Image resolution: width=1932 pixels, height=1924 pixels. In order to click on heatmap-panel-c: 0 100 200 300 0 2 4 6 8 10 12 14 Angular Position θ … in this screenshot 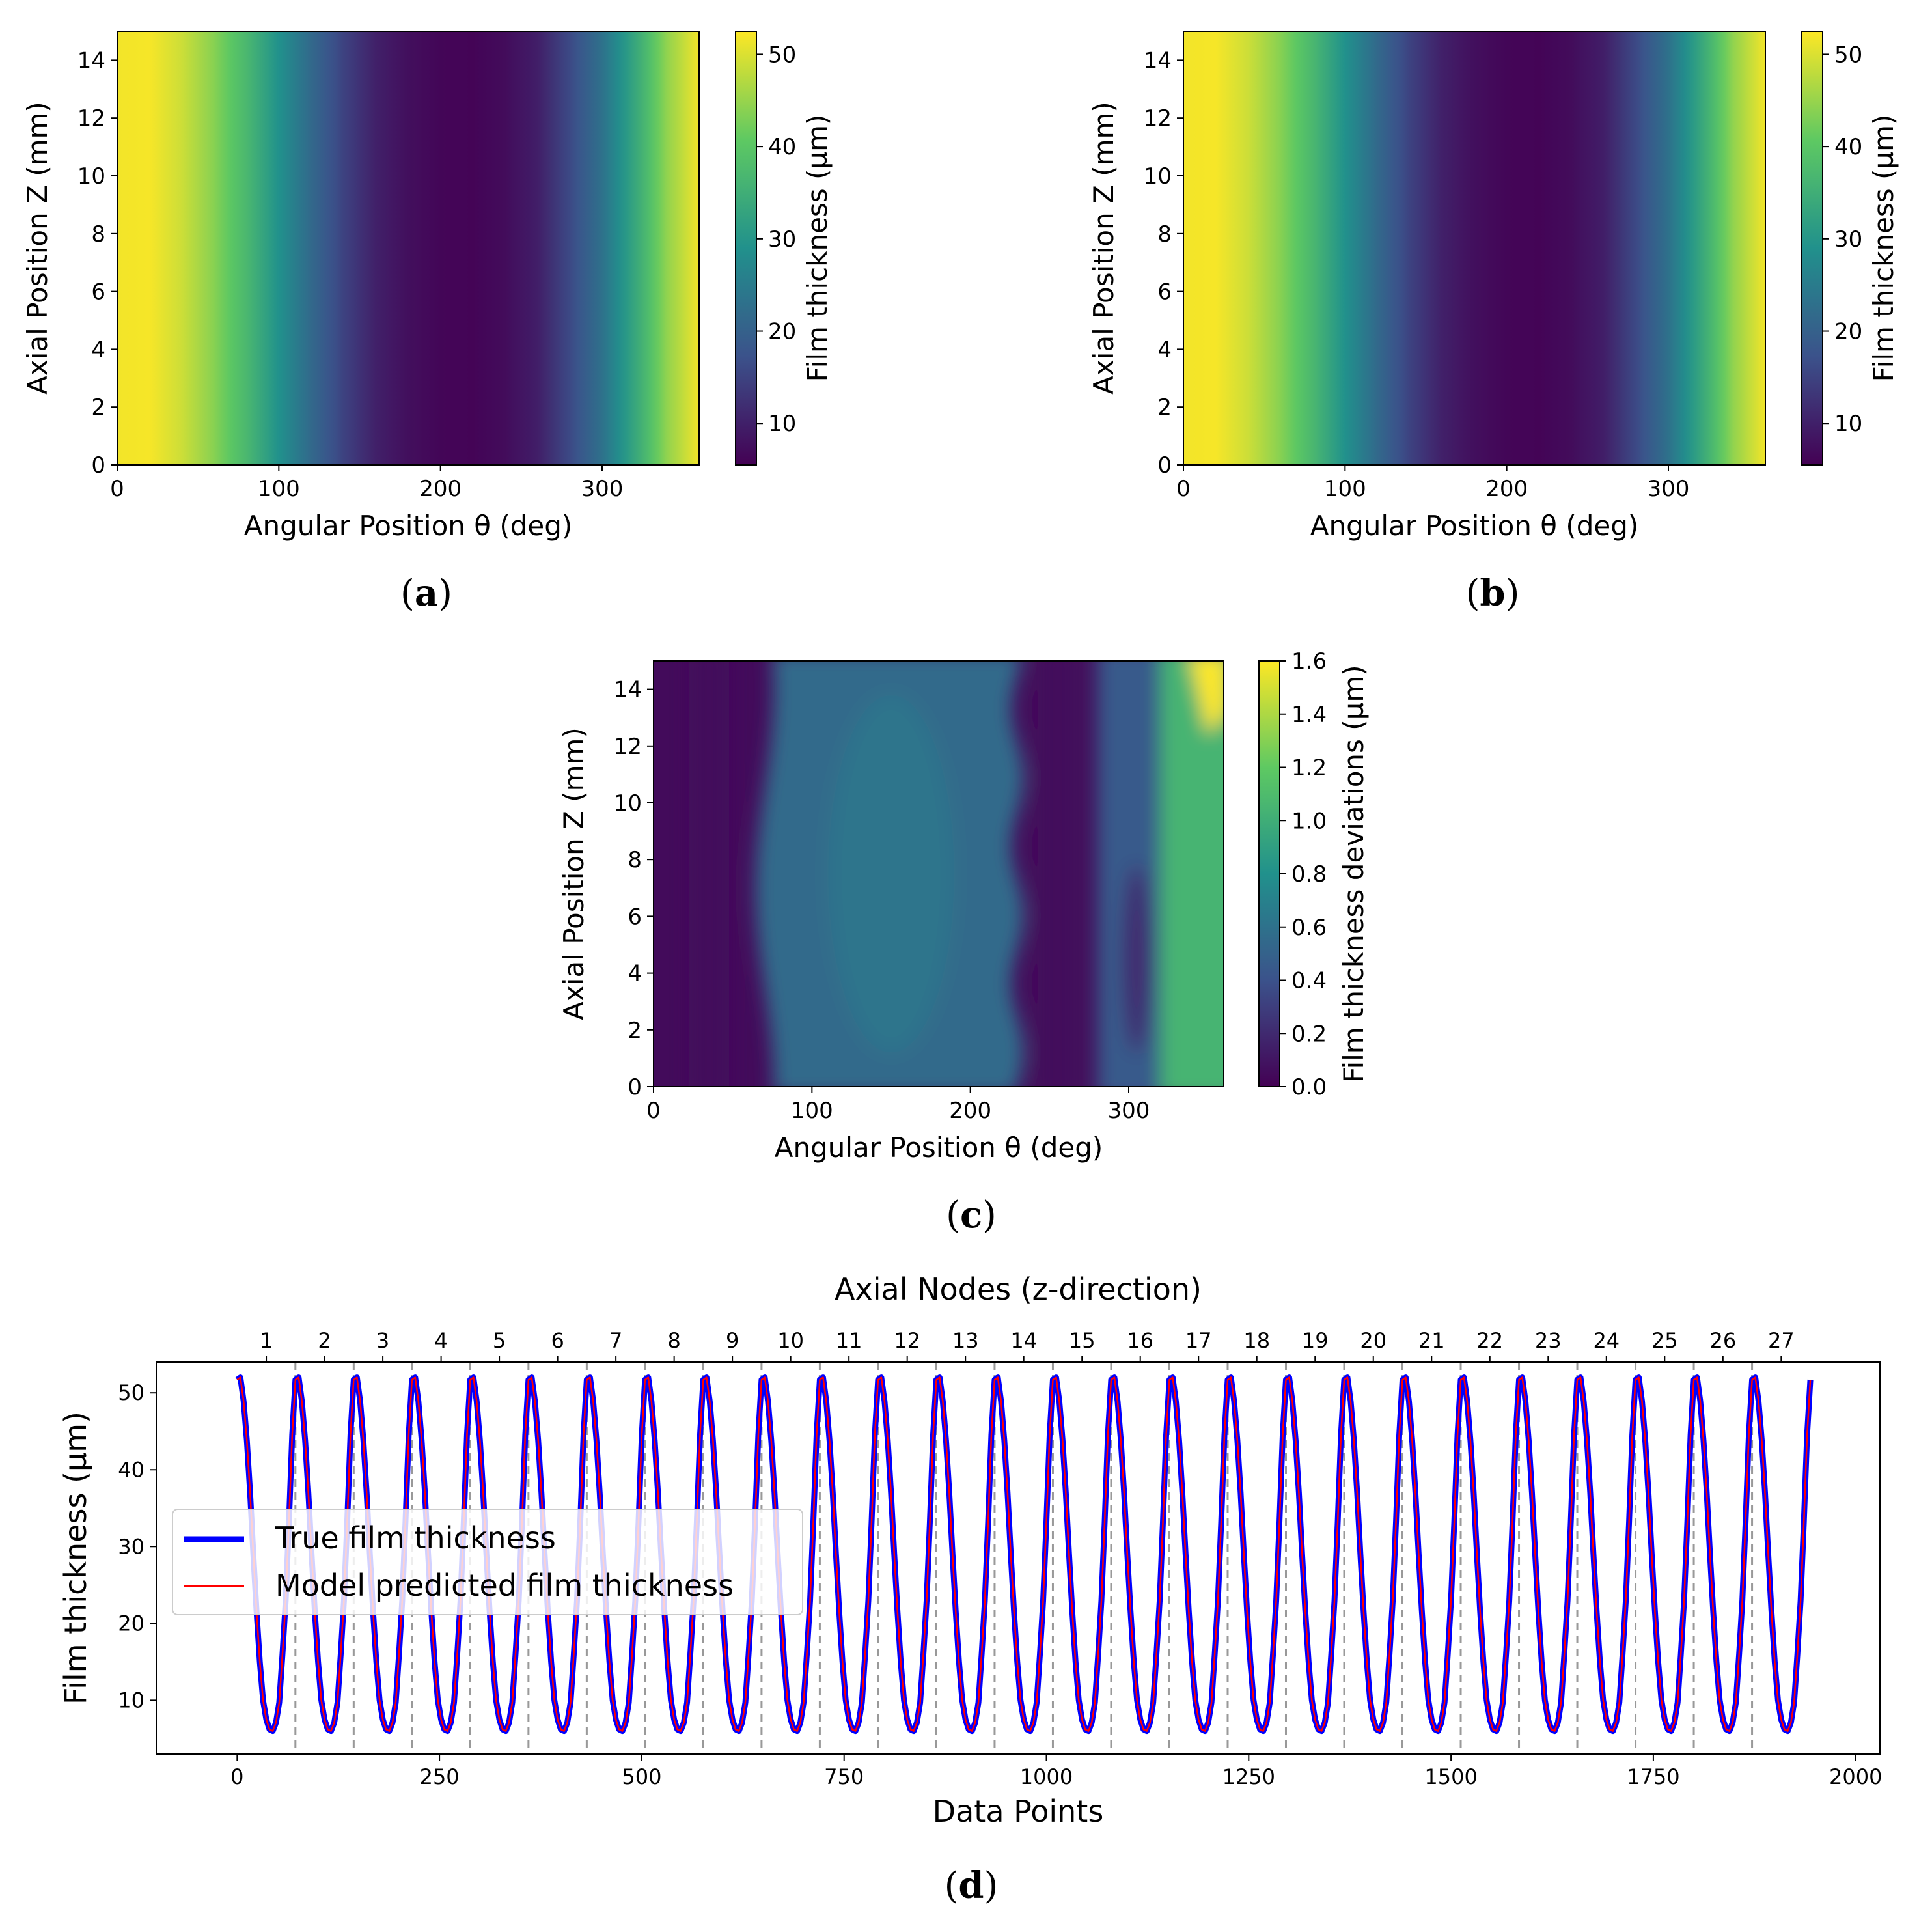, I will do `click(964, 942)`.